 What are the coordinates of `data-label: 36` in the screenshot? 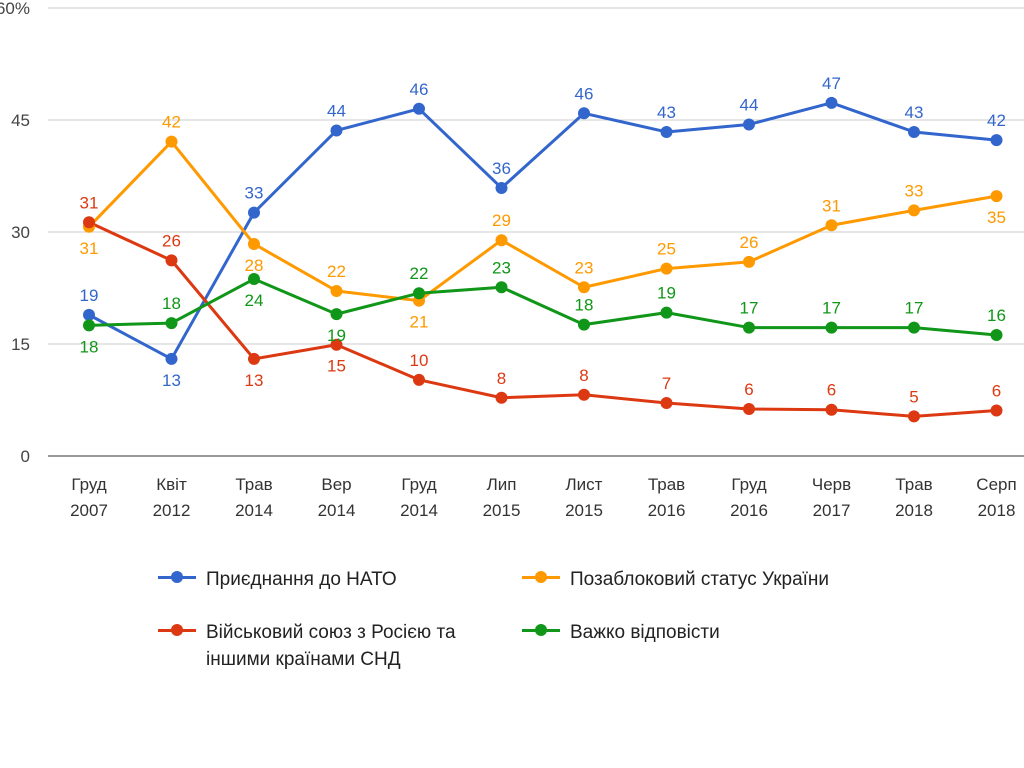 It's located at (501, 168).